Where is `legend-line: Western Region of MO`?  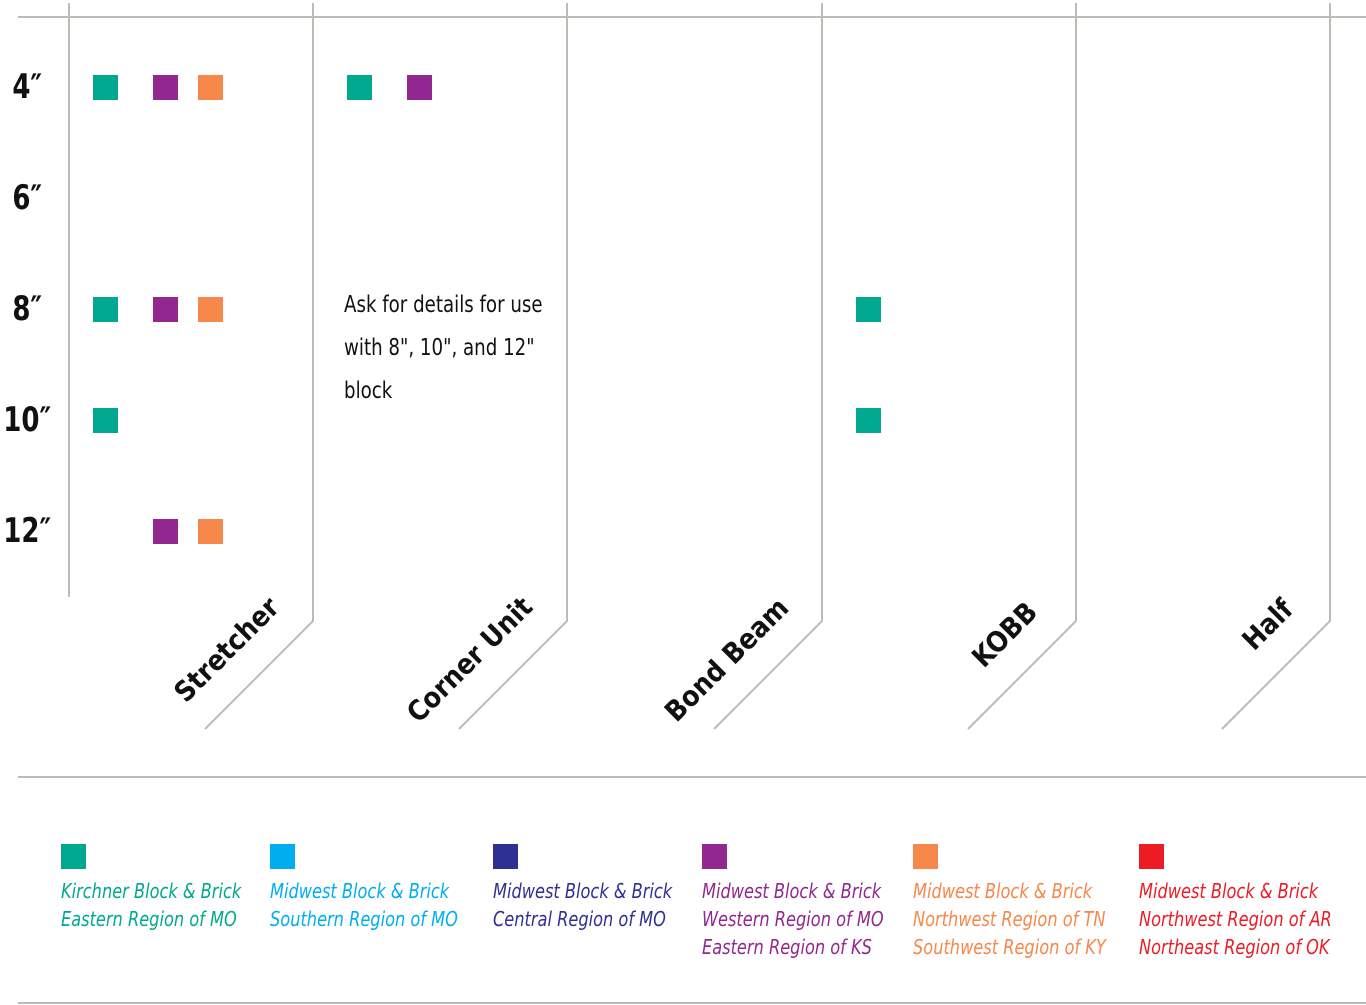 legend-line: Western Region of MO is located at coordinates (793, 919).